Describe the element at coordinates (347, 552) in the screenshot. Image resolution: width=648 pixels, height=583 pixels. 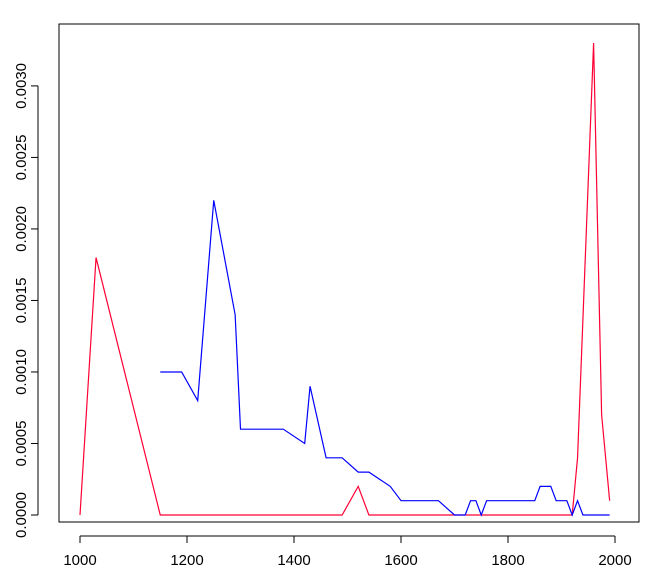
I see `x-axis: 1000 1200 1400 1600 1800 2000` at that location.